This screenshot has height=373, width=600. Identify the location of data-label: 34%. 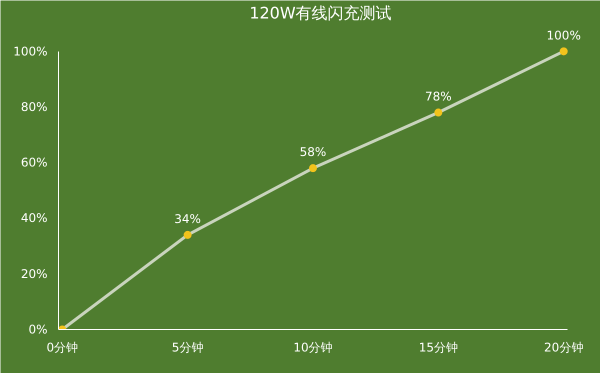
(187, 219).